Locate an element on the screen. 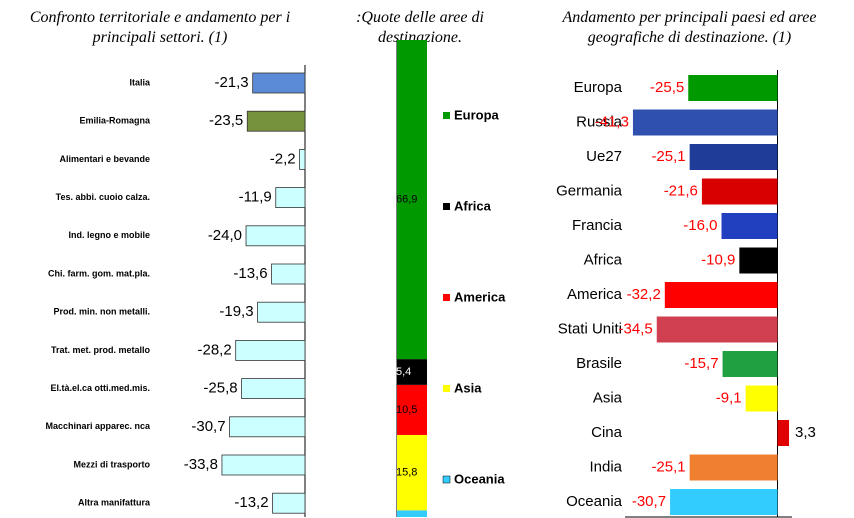  category-label: Germania is located at coordinates (589, 190).